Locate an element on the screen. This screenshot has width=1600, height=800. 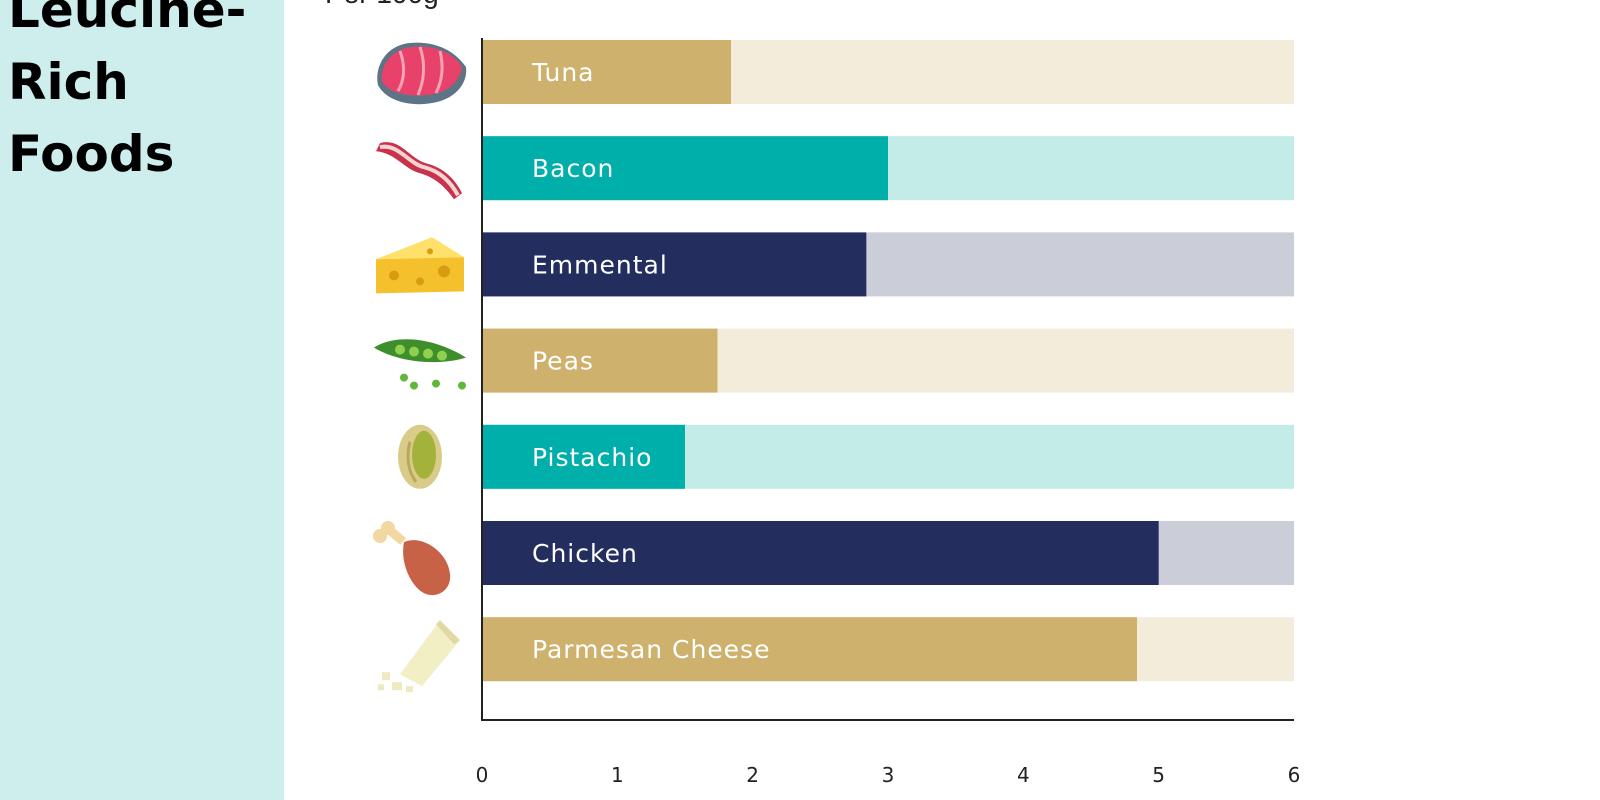
pistachio-icon is located at coordinates (420, 457).